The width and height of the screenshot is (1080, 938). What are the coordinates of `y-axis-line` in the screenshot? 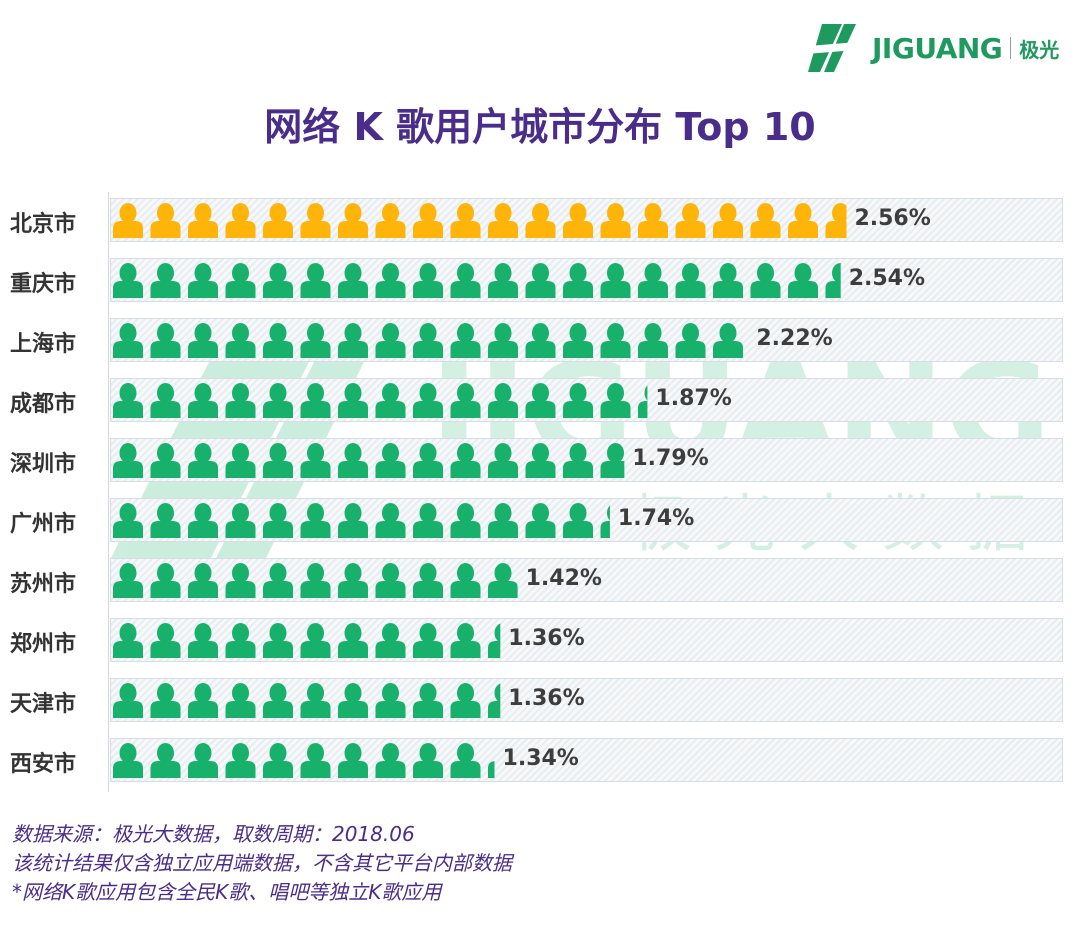 It's located at (108, 492).